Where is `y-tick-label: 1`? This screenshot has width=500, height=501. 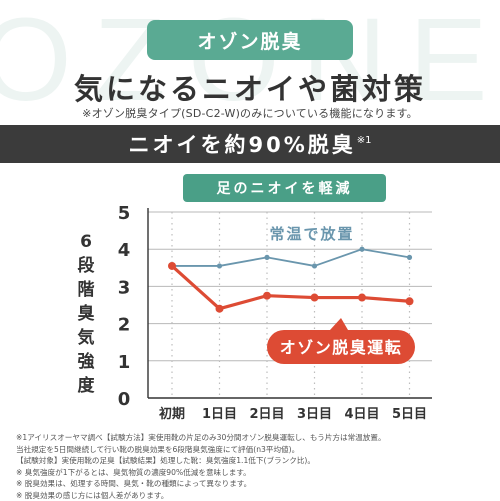
y-tick-label: 1 is located at coordinates (124, 362).